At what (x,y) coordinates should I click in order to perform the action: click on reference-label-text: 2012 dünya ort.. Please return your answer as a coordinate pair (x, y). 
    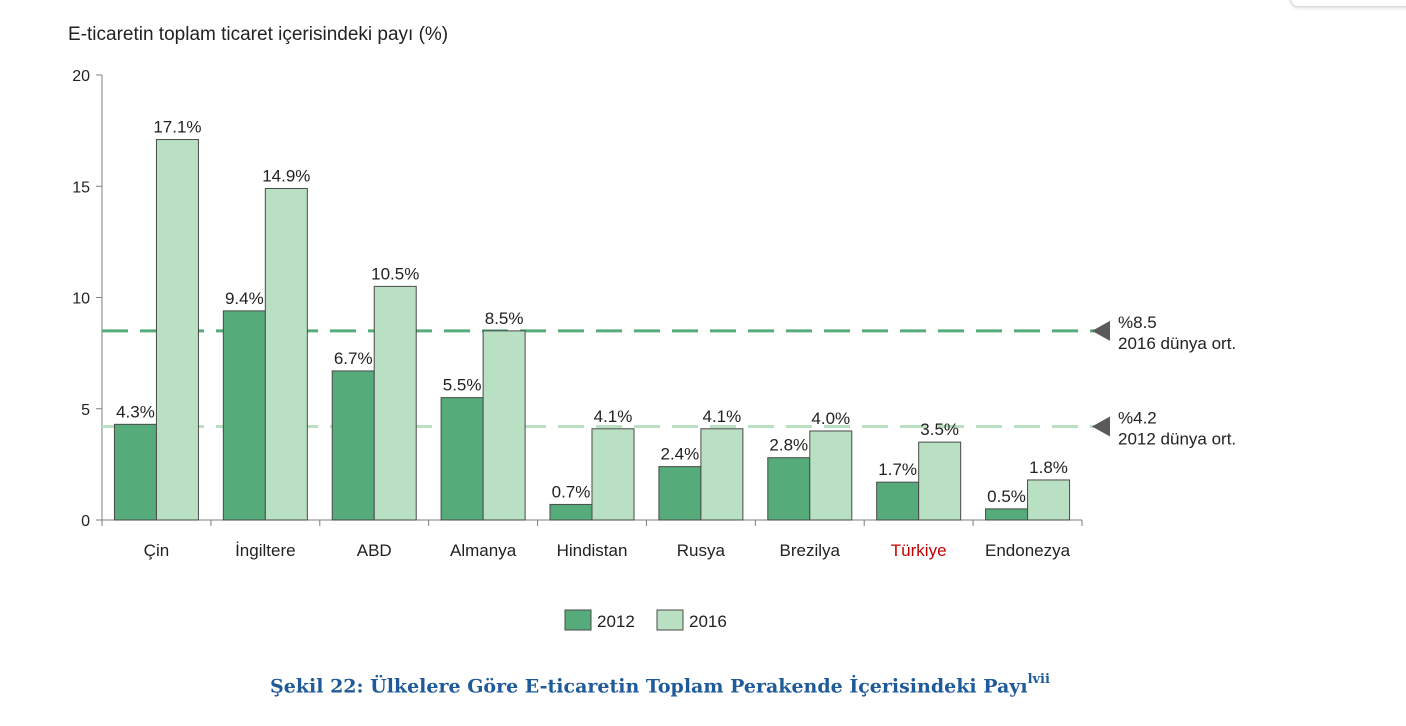
    Looking at the image, I should click on (1177, 439).